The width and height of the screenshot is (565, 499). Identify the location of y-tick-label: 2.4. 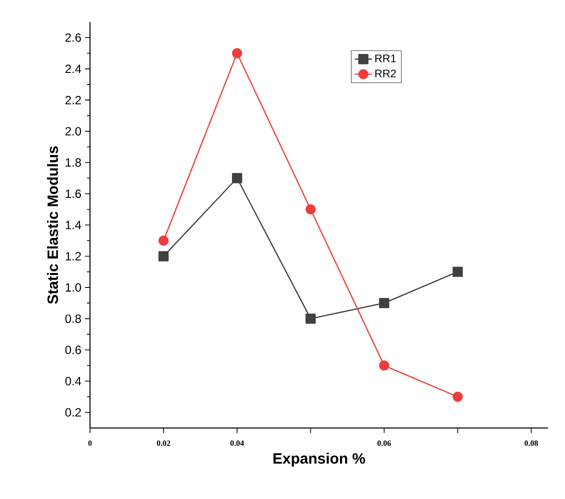
(73, 69).